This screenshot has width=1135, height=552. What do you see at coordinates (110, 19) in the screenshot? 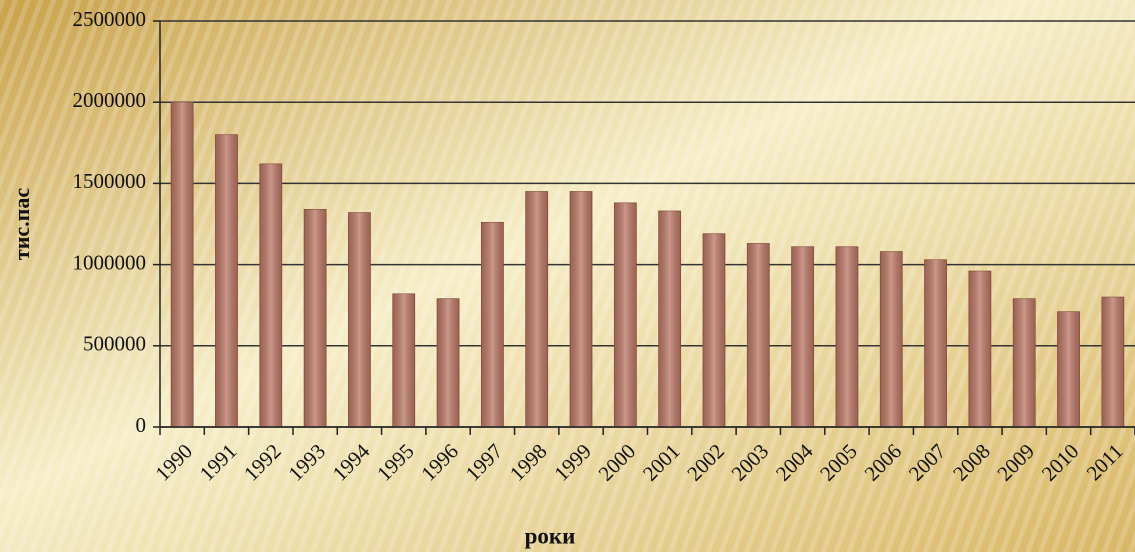
I see `y-tick-label: 2500000` at bounding box center [110, 19].